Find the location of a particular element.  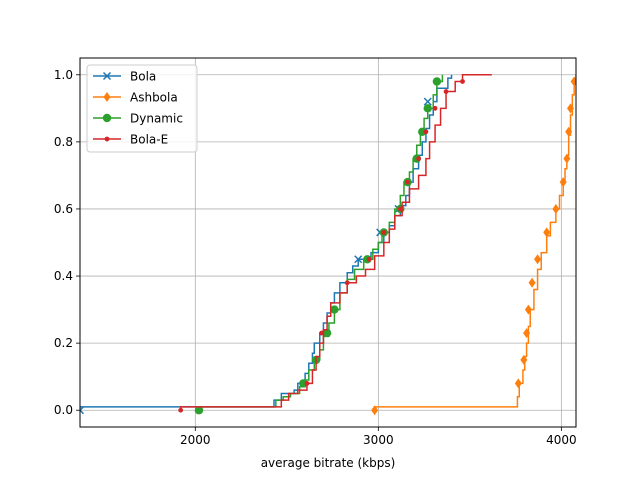

legend: Bola Ashbola Dynamic Bola-E is located at coordinates (142, 108).